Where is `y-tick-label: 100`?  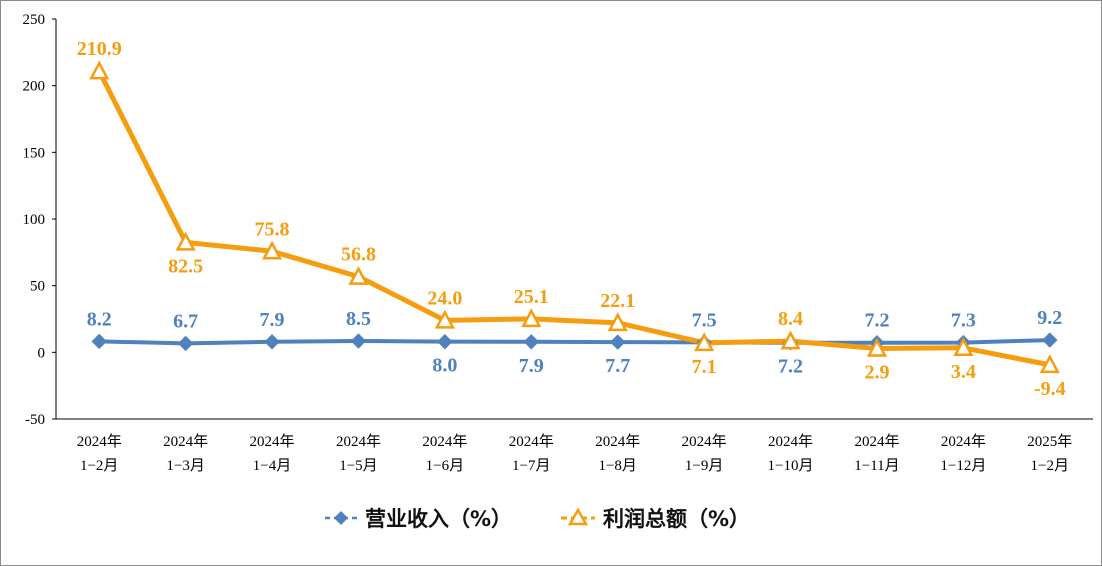
y-tick-label: 100 is located at coordinates (34, 220).